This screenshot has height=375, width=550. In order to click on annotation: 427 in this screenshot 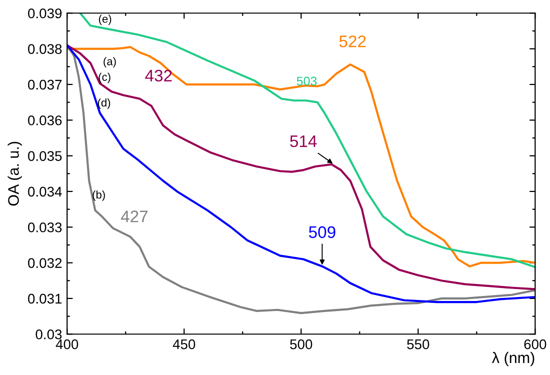, I will do `click(134, 216)`.